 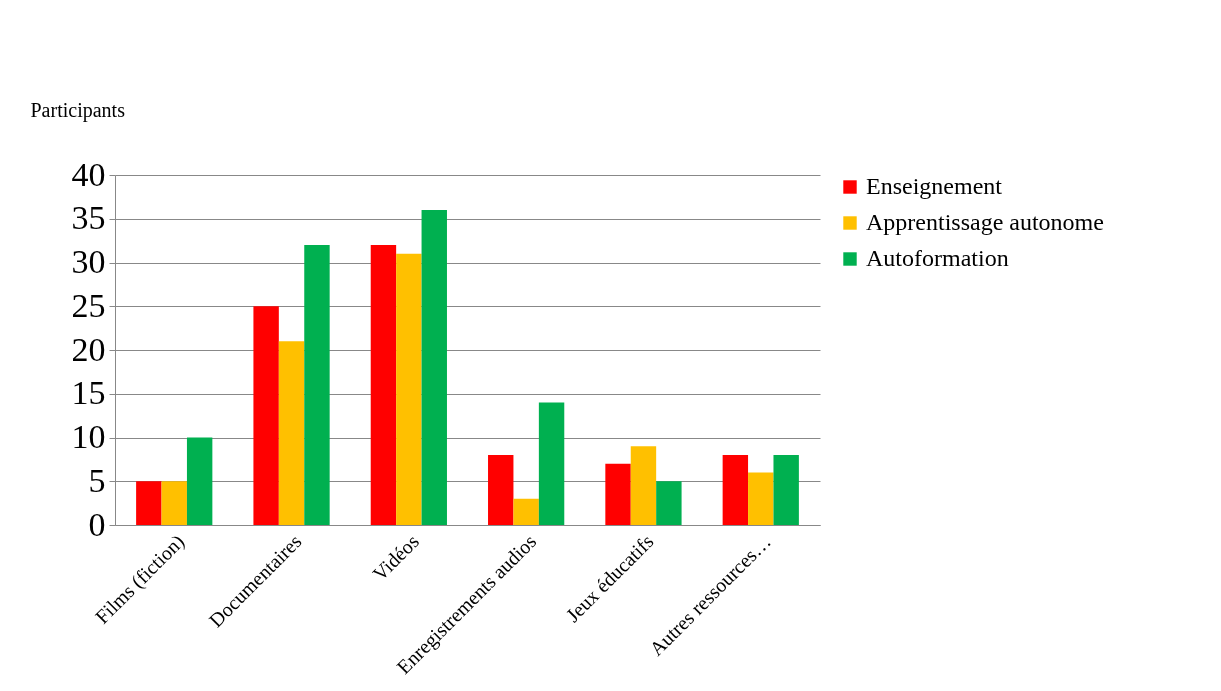 I want to click on y-tick-label: 5, so click(x=97, y=480).